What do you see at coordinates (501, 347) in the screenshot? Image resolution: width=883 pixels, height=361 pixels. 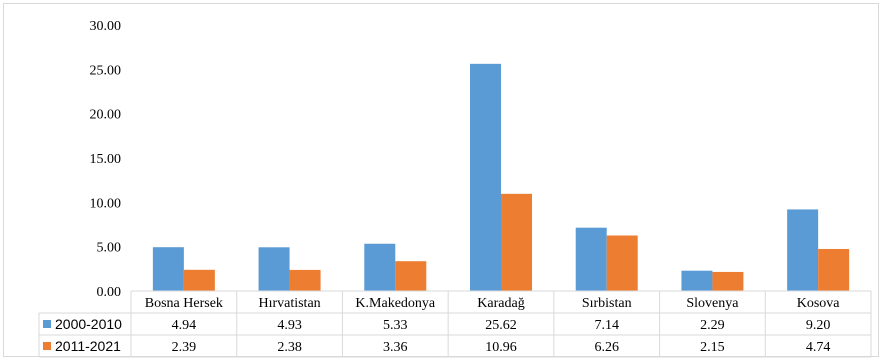 I see `data-table-value: 10.96` at bounding box center [501, 347].